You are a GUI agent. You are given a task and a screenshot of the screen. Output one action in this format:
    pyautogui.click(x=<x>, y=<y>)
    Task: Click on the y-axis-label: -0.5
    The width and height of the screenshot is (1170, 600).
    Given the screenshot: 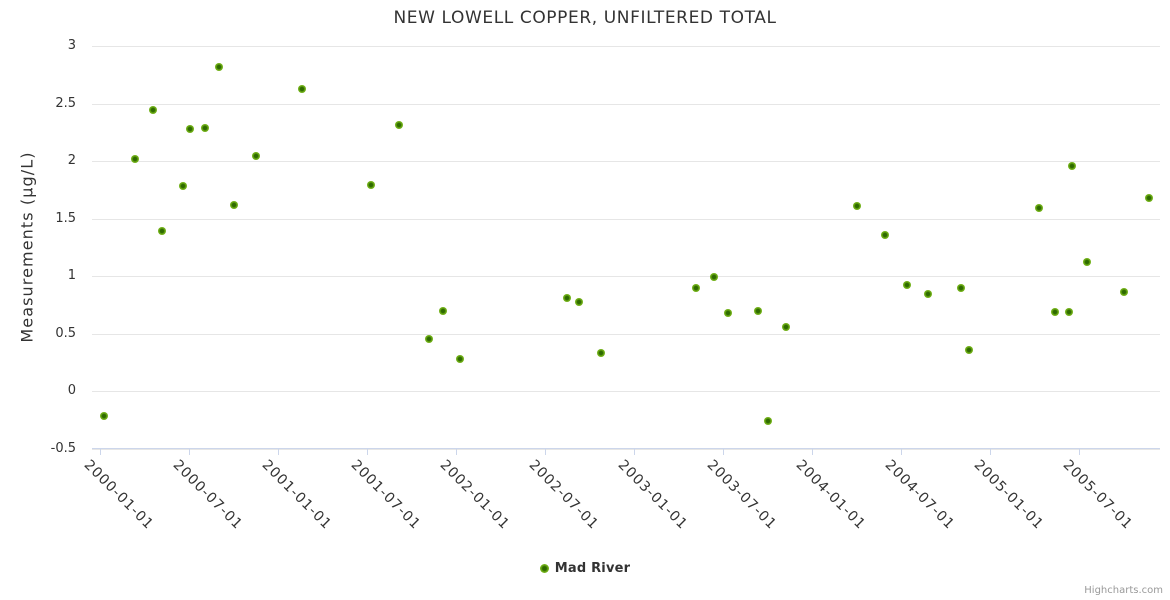 What is the action you would take?
    pyautogui.click(x=63, y=448)
    